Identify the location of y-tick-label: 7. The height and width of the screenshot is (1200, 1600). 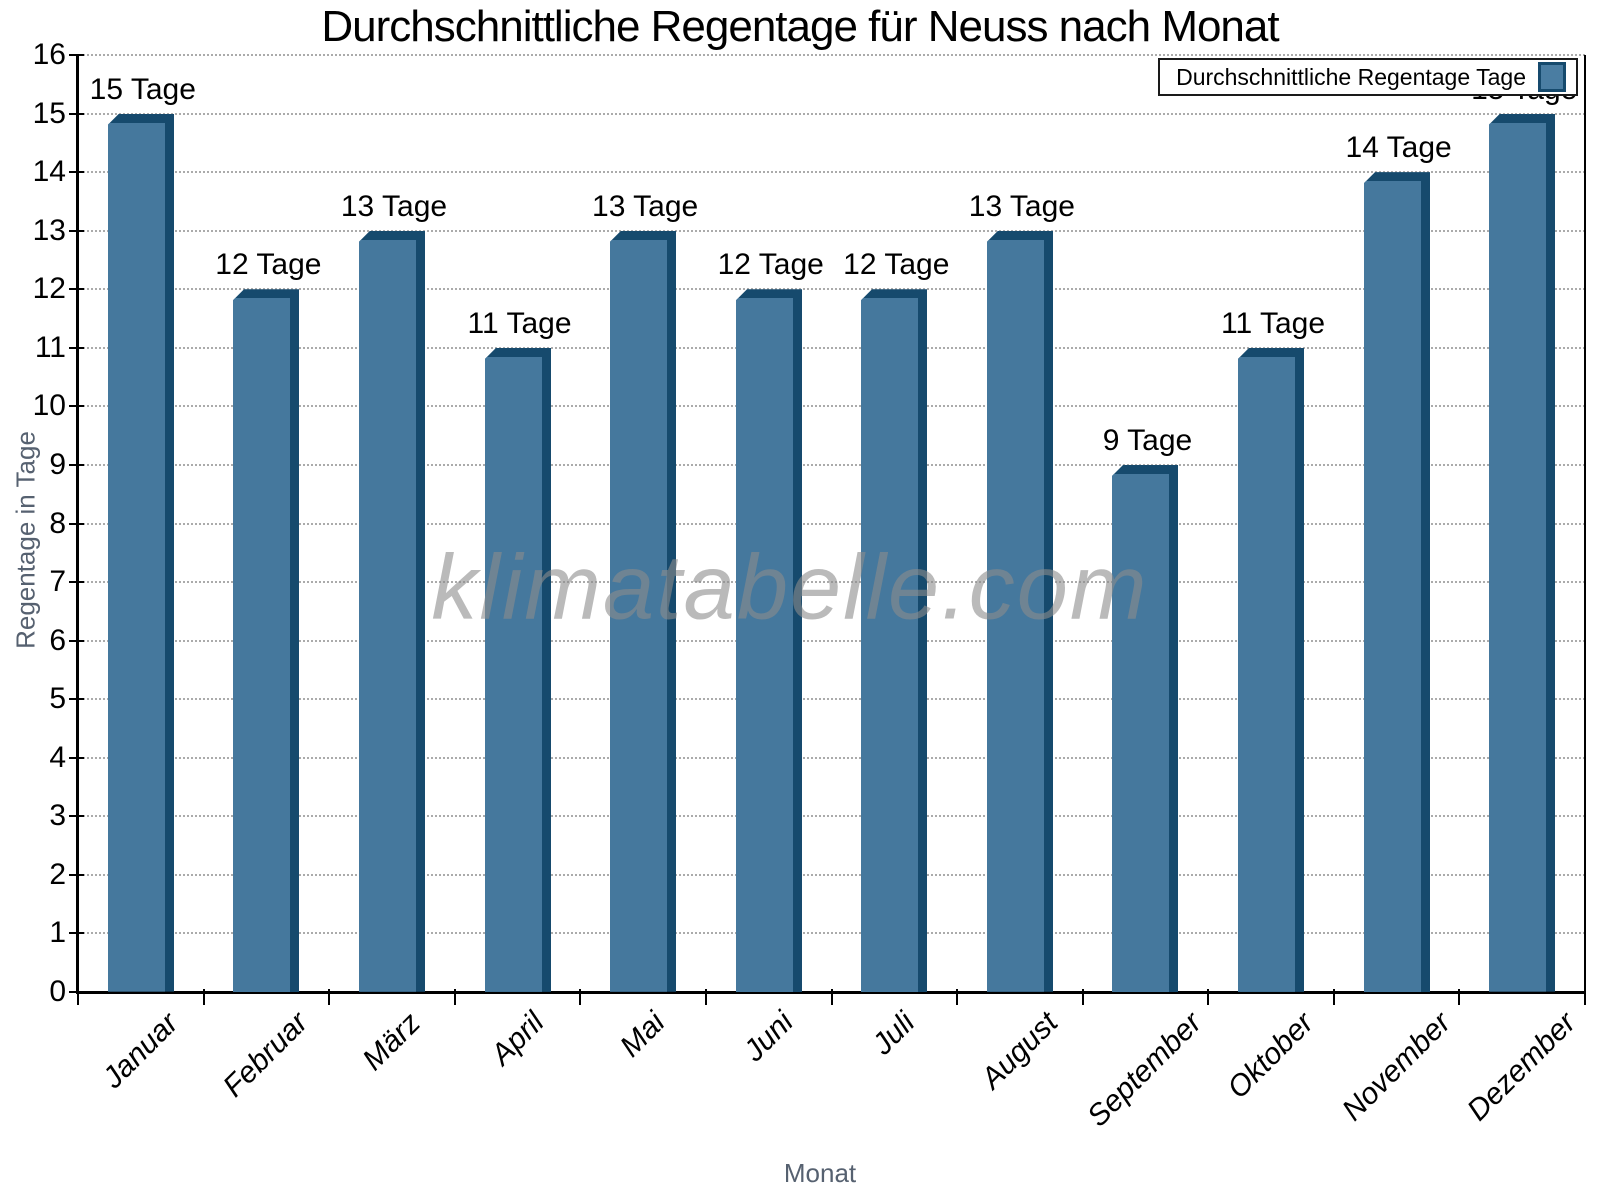
(57, 582).